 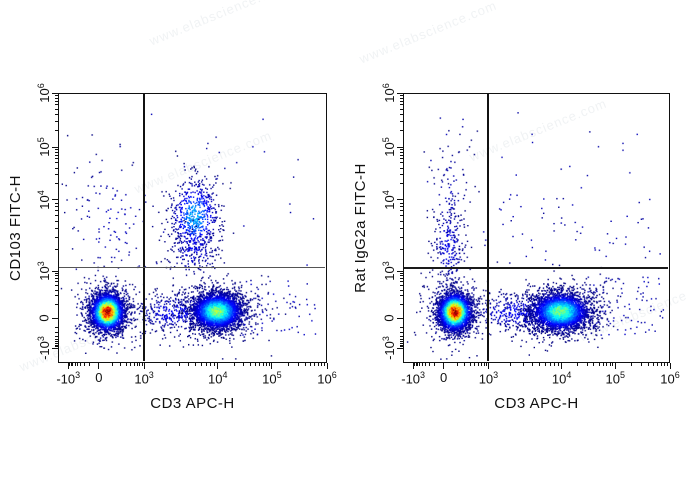 What do you see at coordinates (360, 228) in the screenshot?
I see `y-axis-title: Rat IgG2a FITC-H` at bounding box center [360, 228].